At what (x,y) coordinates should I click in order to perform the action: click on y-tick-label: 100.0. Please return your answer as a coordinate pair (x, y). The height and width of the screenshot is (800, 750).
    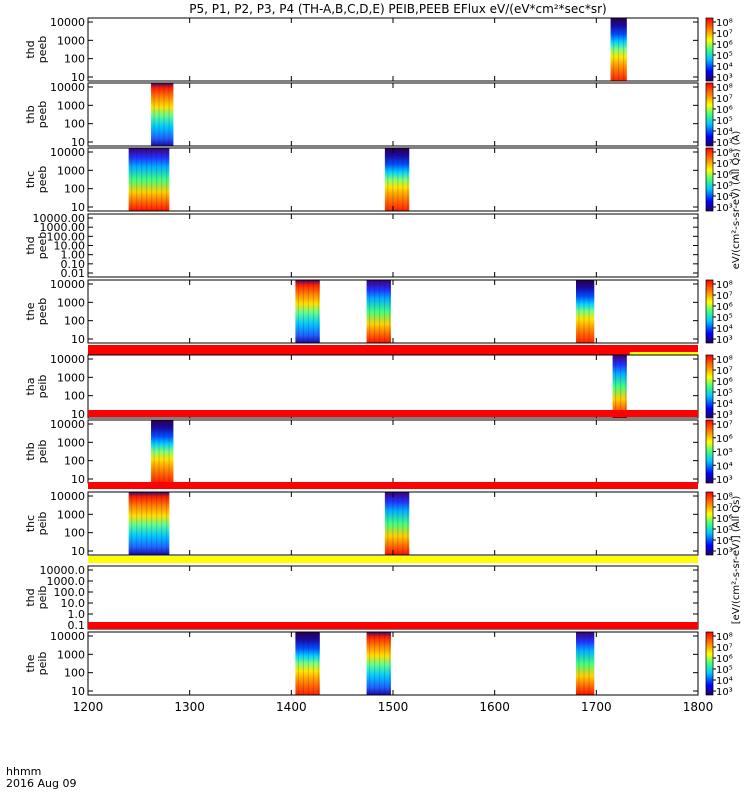
    Looking at the image, I should click on (70, 592).